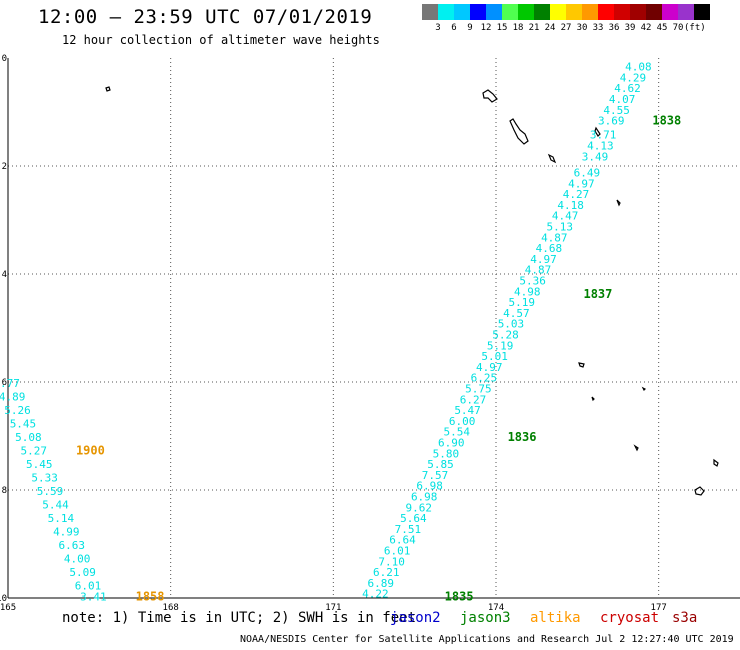 This screenshot has height=650, width=740. What do you see at coordinates (576, 194) in the screenshot?
I see `swh-value: 4.27` at bounding box center [576, 194].